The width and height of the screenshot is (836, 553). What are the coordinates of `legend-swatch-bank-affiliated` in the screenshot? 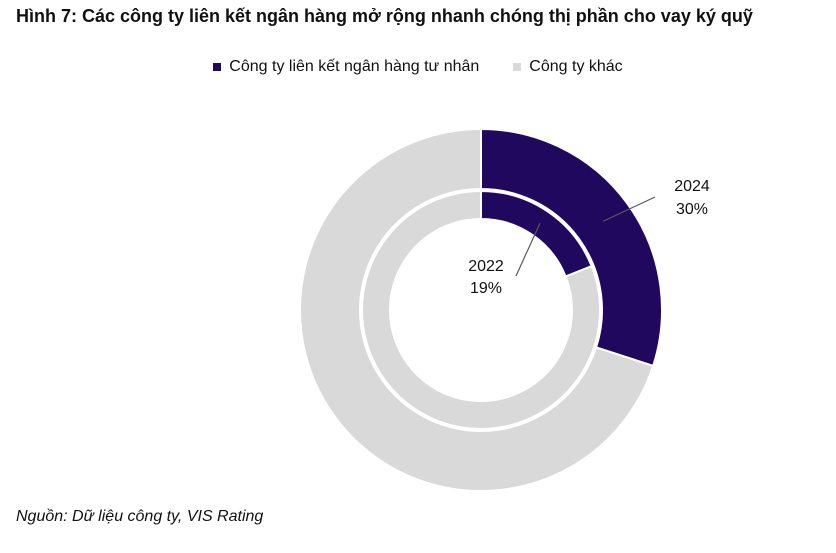 It's located at (217, 67).